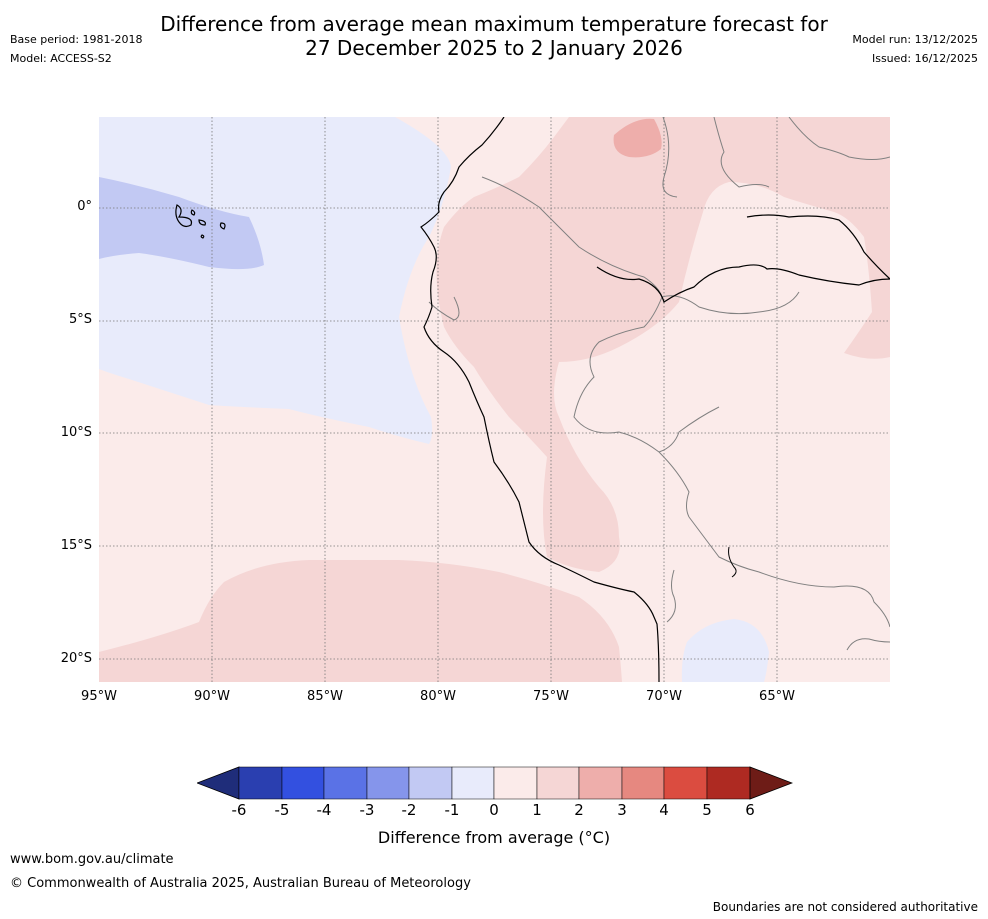 This screenshot has width=988, height=919. Describe the element at coordinates (275, 280) in the screenshot. I see `anomaly-minus1-to-0-region` at that location.